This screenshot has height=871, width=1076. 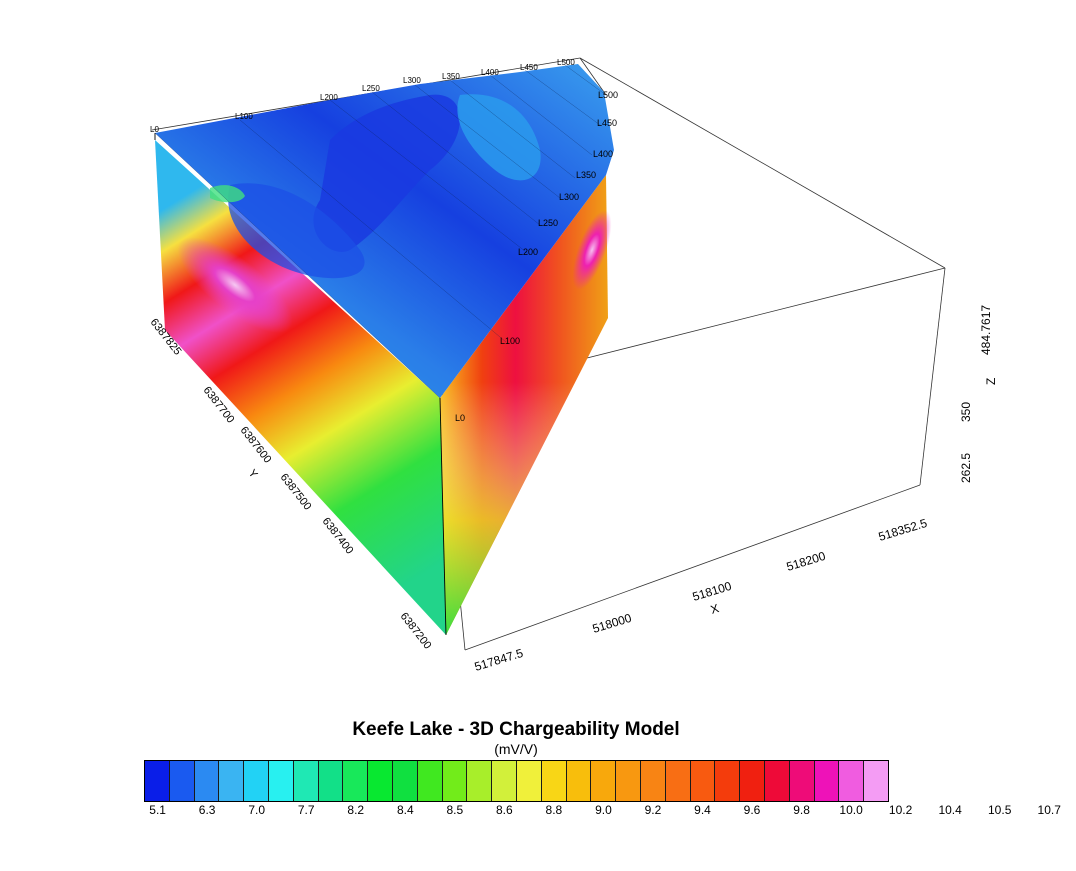 What do you see at coordinates (903, 530) in the screenshot?
I see `x-tick: 518352.5` at bounding box center [903, 530].